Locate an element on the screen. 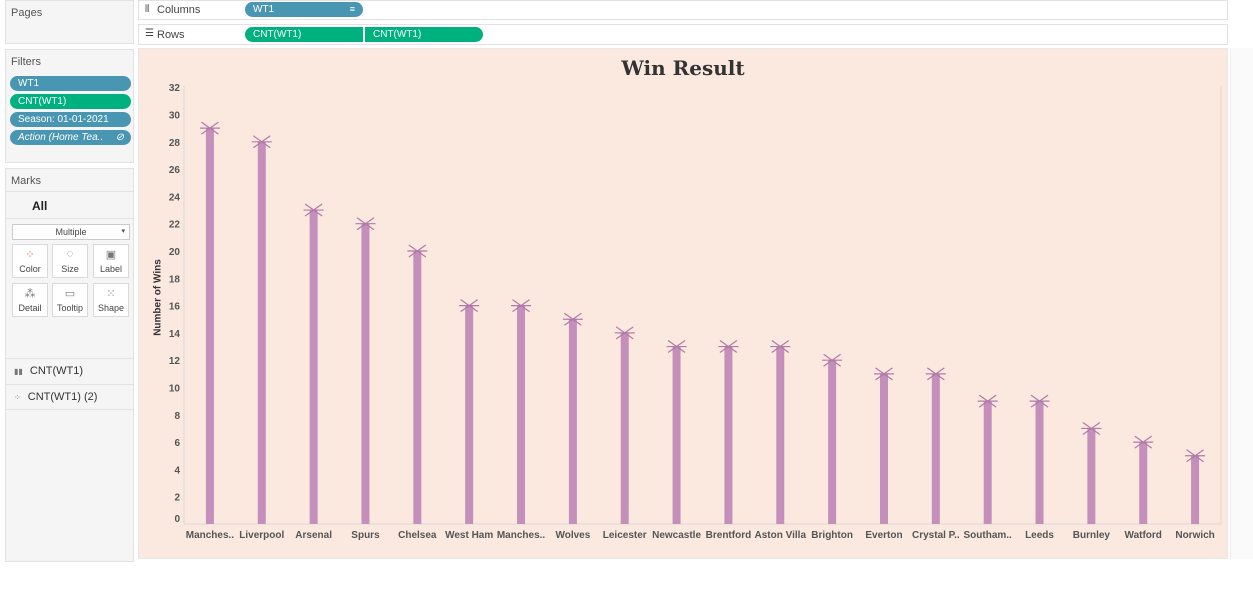 The height and width of the screenshot is (600, 1253). bar-chart-icon: ▮▮ is located at coordinates (18, 371).